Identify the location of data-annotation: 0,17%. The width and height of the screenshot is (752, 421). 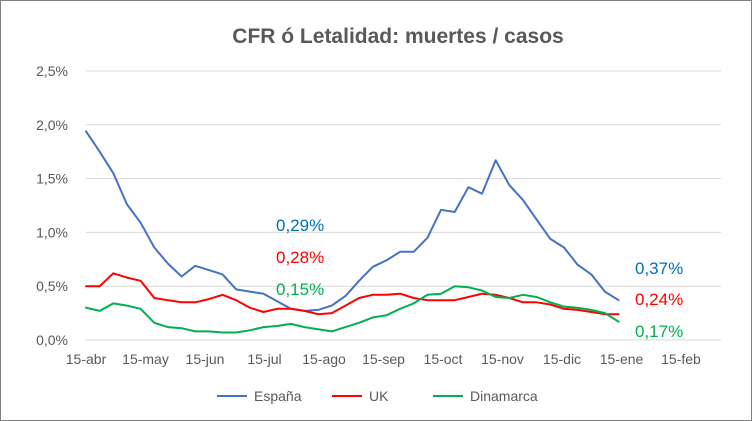
(659, 331).